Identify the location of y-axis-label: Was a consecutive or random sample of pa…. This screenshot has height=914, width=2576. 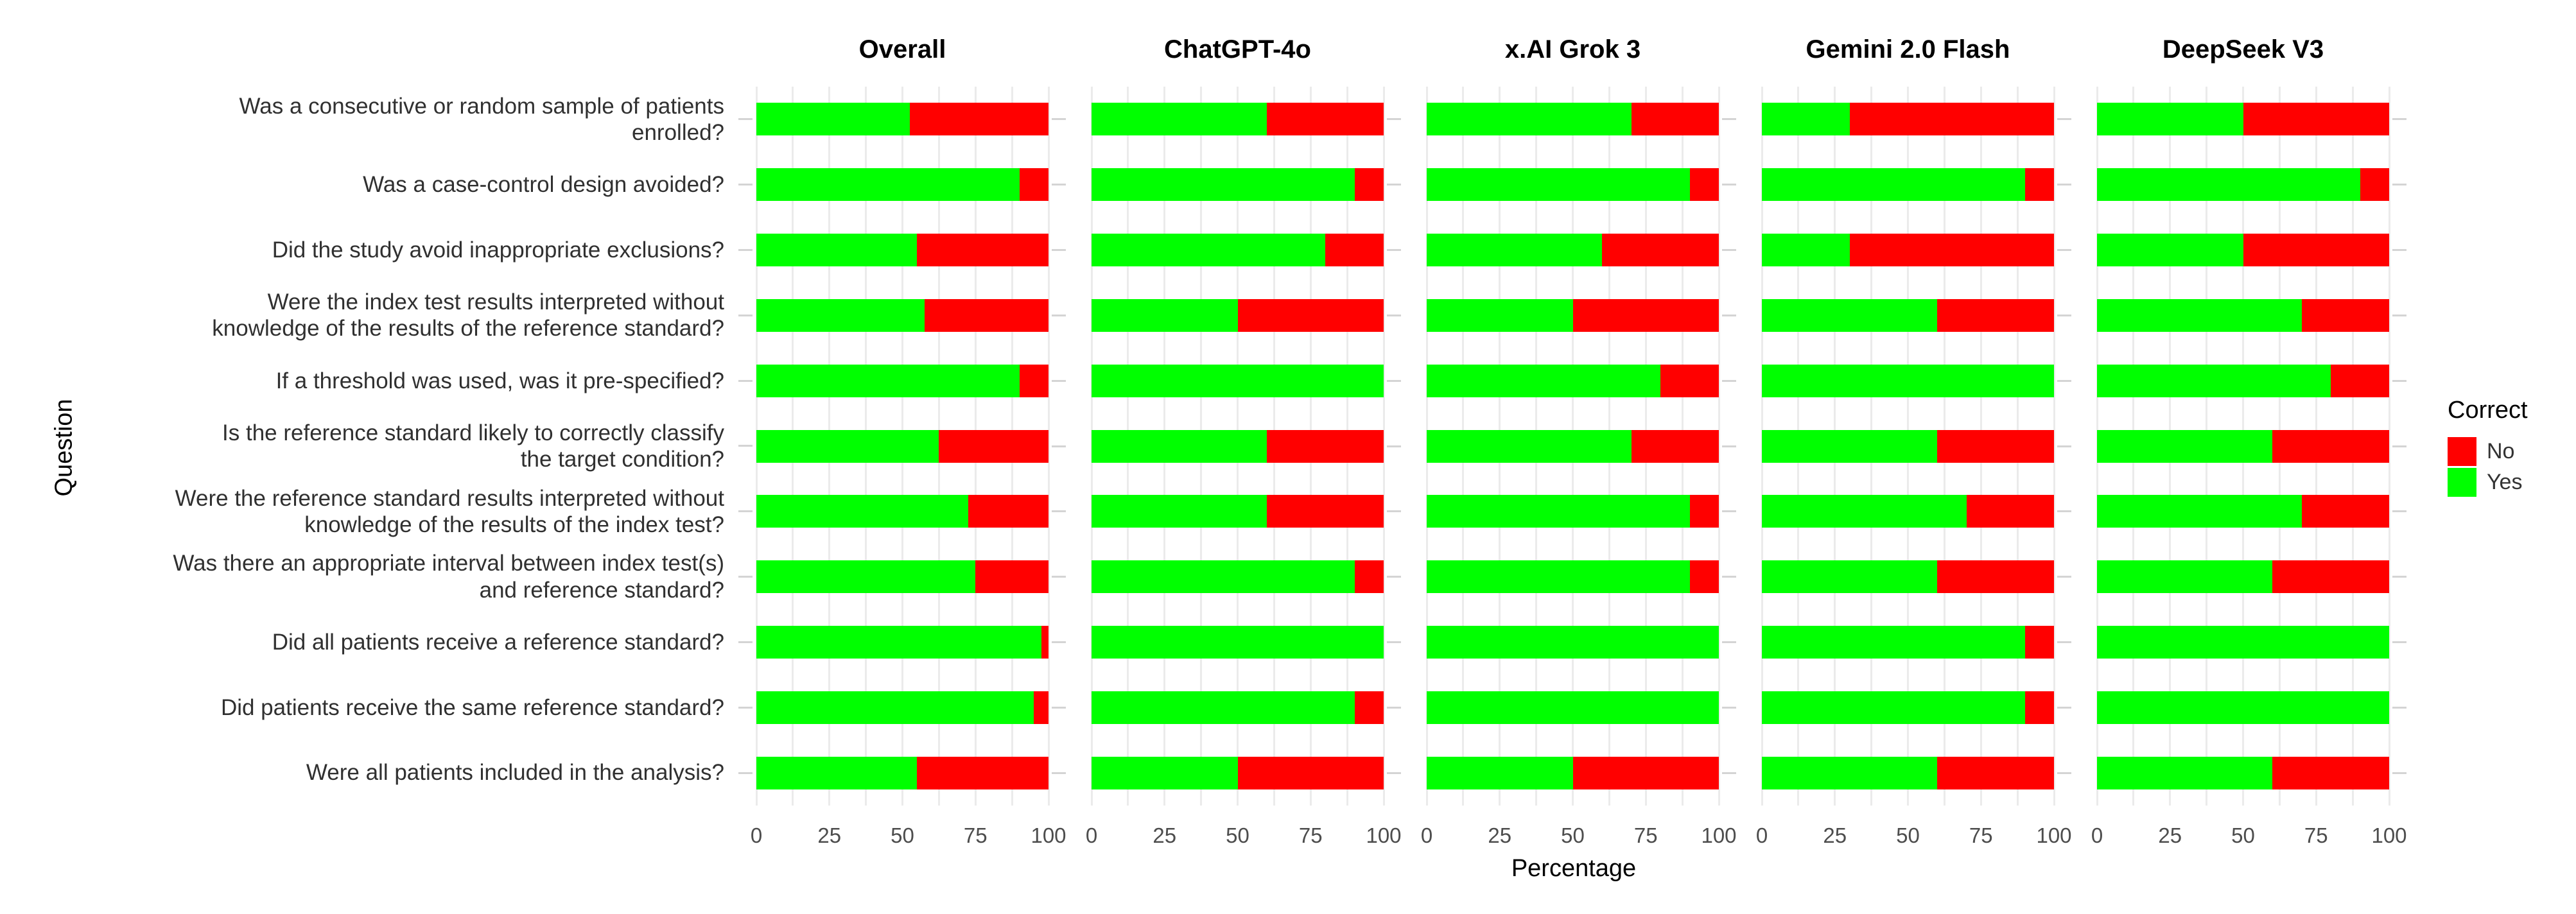
(481, 119).